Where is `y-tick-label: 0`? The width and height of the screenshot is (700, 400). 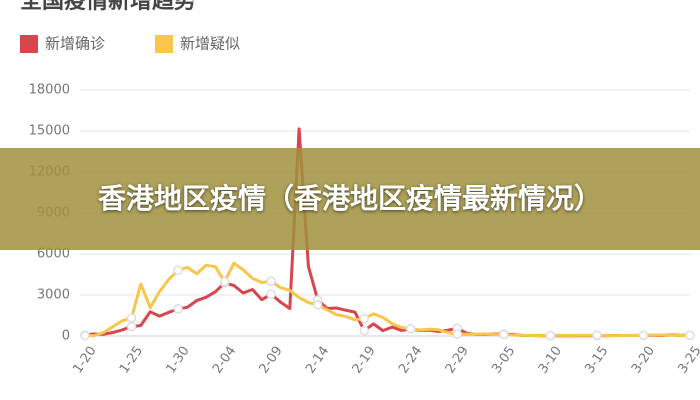
y-tick-label: 0 is located at coordinates (66, 336).